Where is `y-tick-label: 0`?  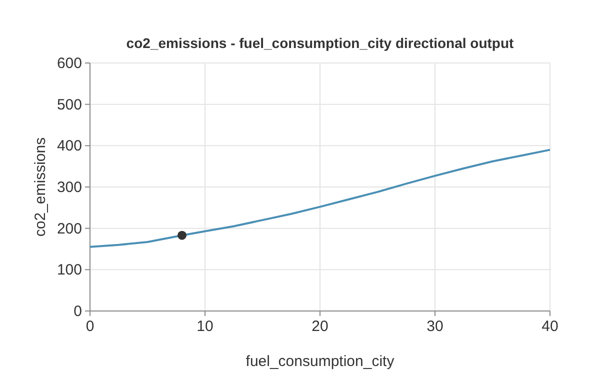 y-tick-label: 0 is located at coordinates (78, 311).